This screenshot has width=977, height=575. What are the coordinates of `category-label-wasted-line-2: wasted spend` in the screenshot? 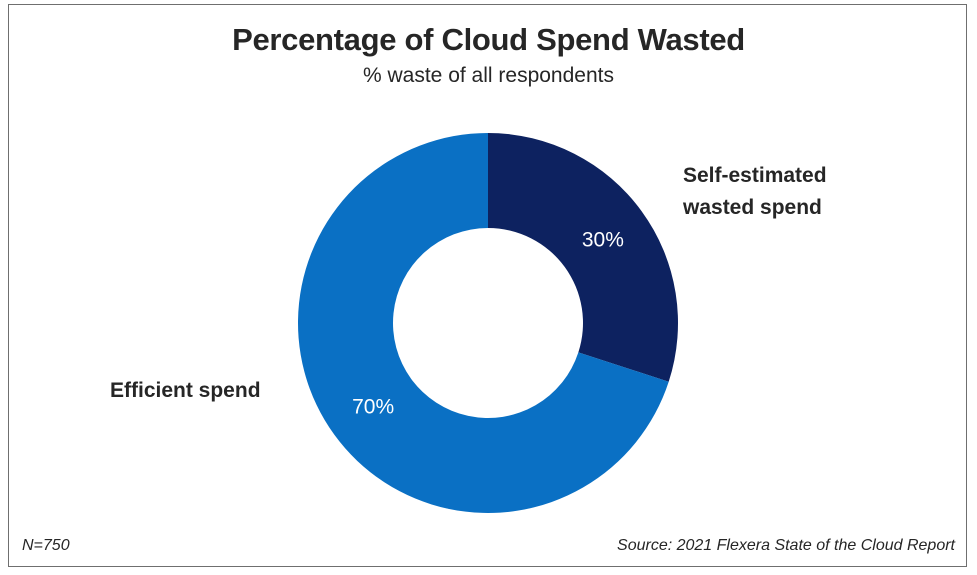 It's located at (752, 207).